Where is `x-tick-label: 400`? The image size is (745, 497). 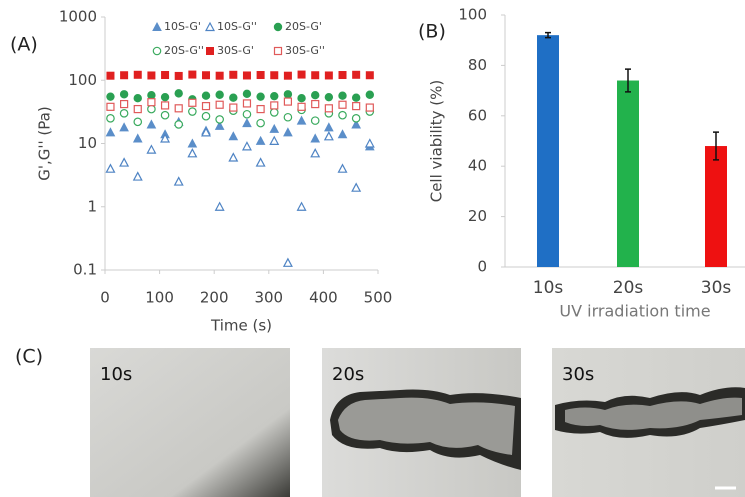
x-tick-label: 400 is located at coordinates (323, 298).